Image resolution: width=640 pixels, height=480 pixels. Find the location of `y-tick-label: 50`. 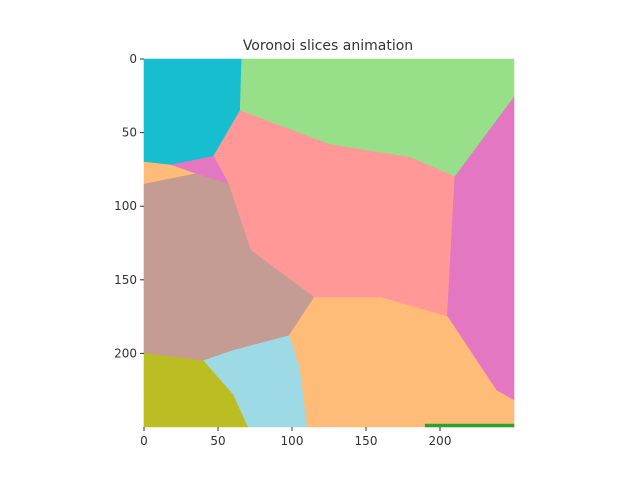

y-tick-label: 50 is located at coordinates (129, 133).